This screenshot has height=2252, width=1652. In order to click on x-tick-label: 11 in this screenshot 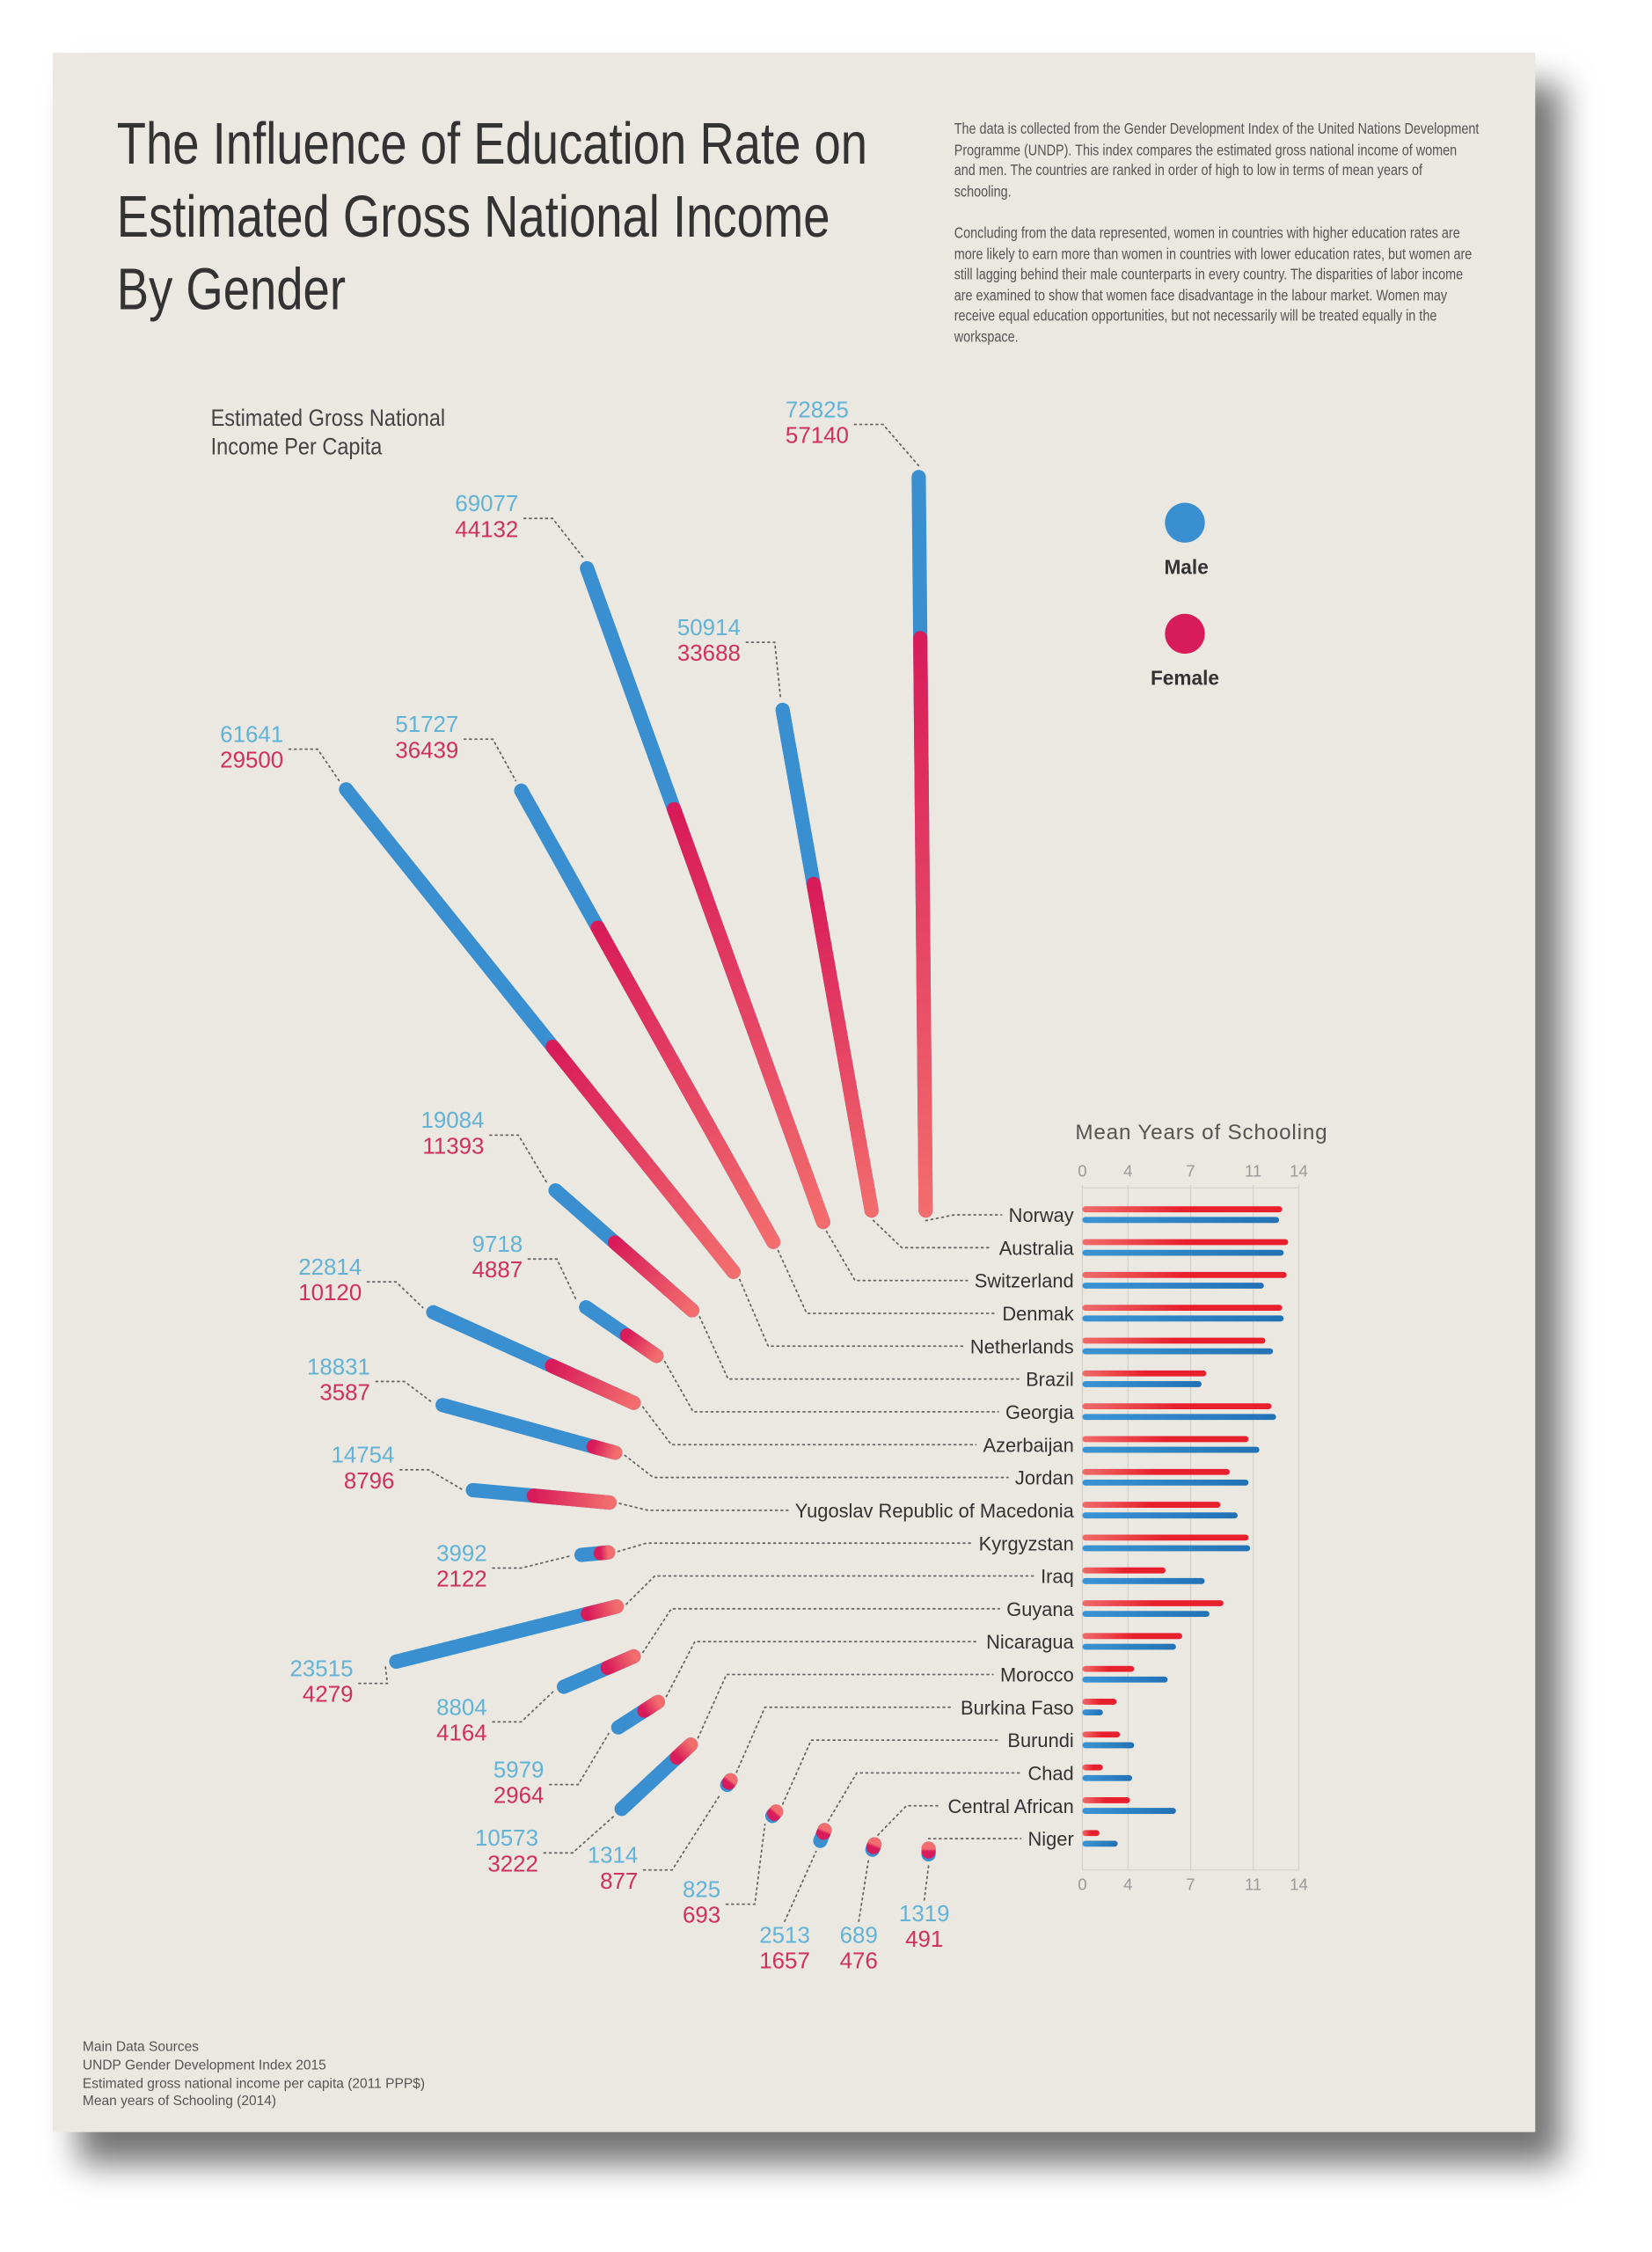, I will do `click(1253, 1884)`.